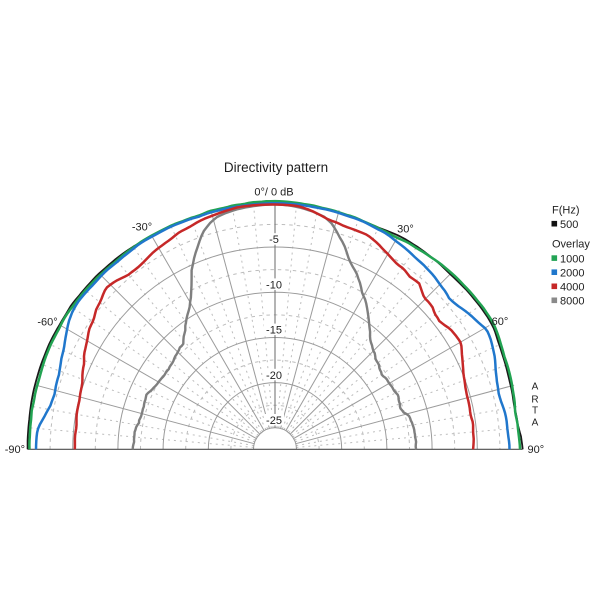  I want to click on svg-text: R, so click(534, 399).